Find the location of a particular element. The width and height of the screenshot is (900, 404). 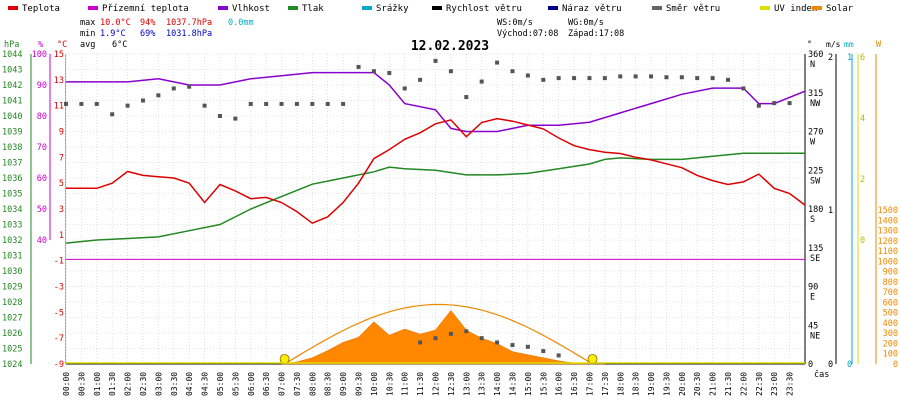

stats-label: min is located at coordinates (87, 34).